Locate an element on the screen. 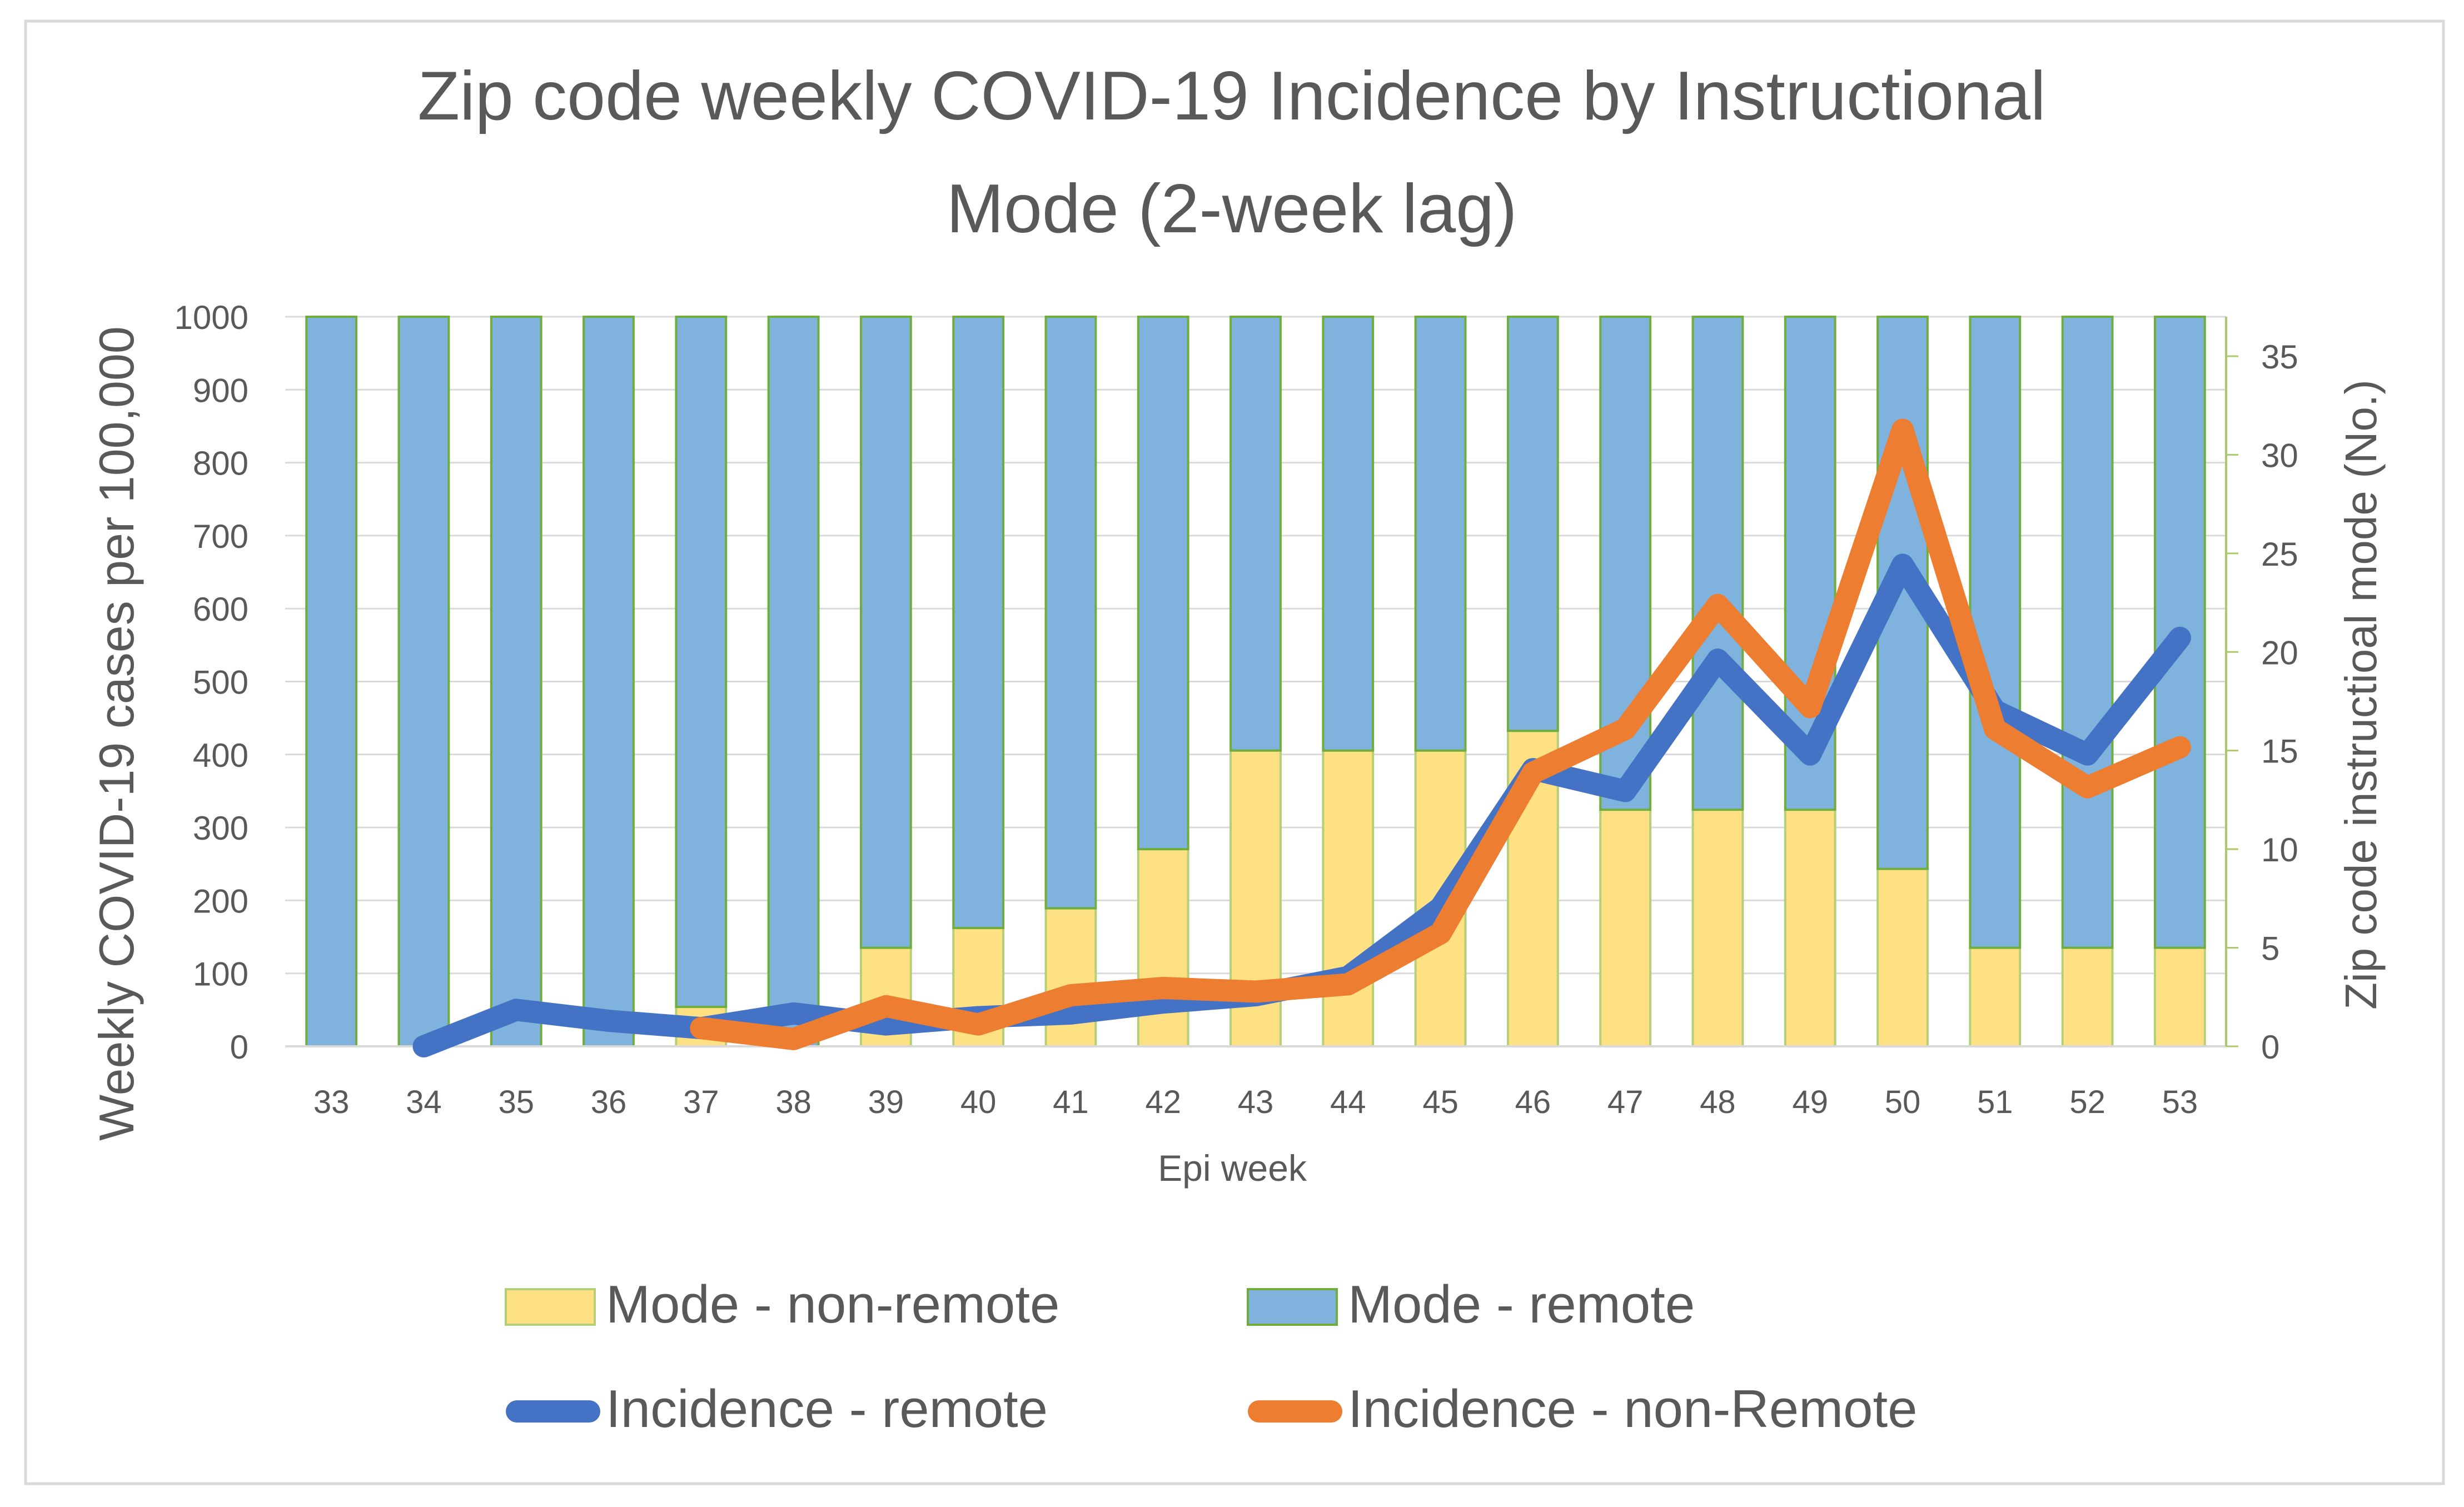 The width and height of the screenshot is (2464, 1507). x-tick-label: 44 is located at coordinates (1348, 1102).